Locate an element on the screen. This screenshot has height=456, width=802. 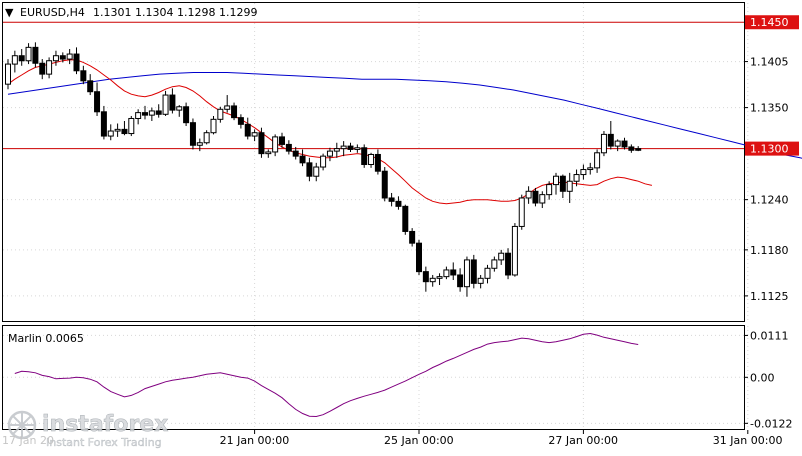
oscillator-axis: 0.0111 0.00 -0.0122 is located at coordinates (768, 379).